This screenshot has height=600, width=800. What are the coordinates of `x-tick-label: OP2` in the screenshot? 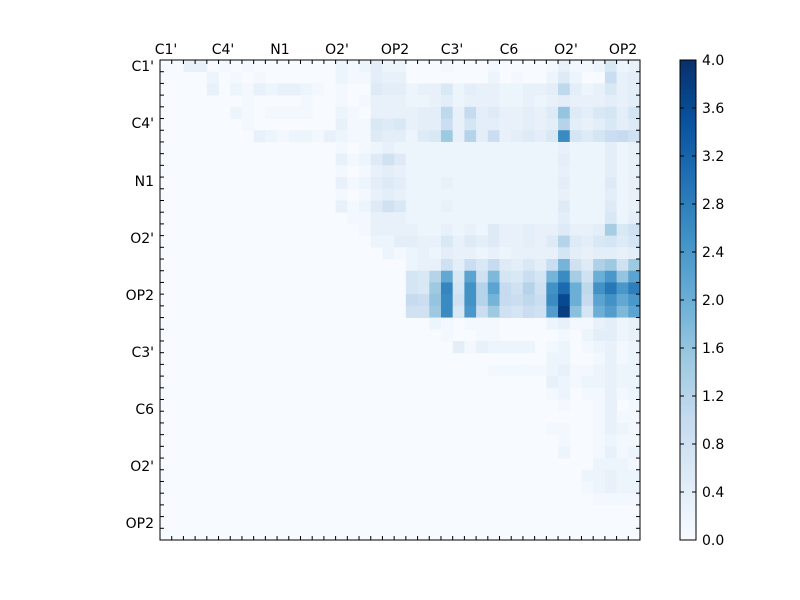 It's located at (623, 50).